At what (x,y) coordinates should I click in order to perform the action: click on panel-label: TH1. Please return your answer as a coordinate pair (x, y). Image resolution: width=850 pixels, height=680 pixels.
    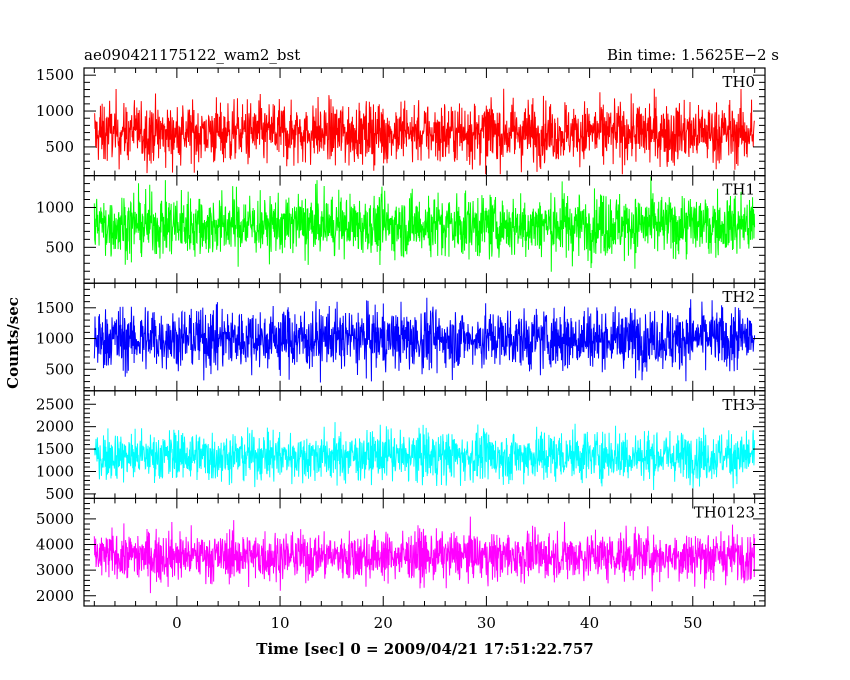
    Looking at the image, I should click on (738, 190).